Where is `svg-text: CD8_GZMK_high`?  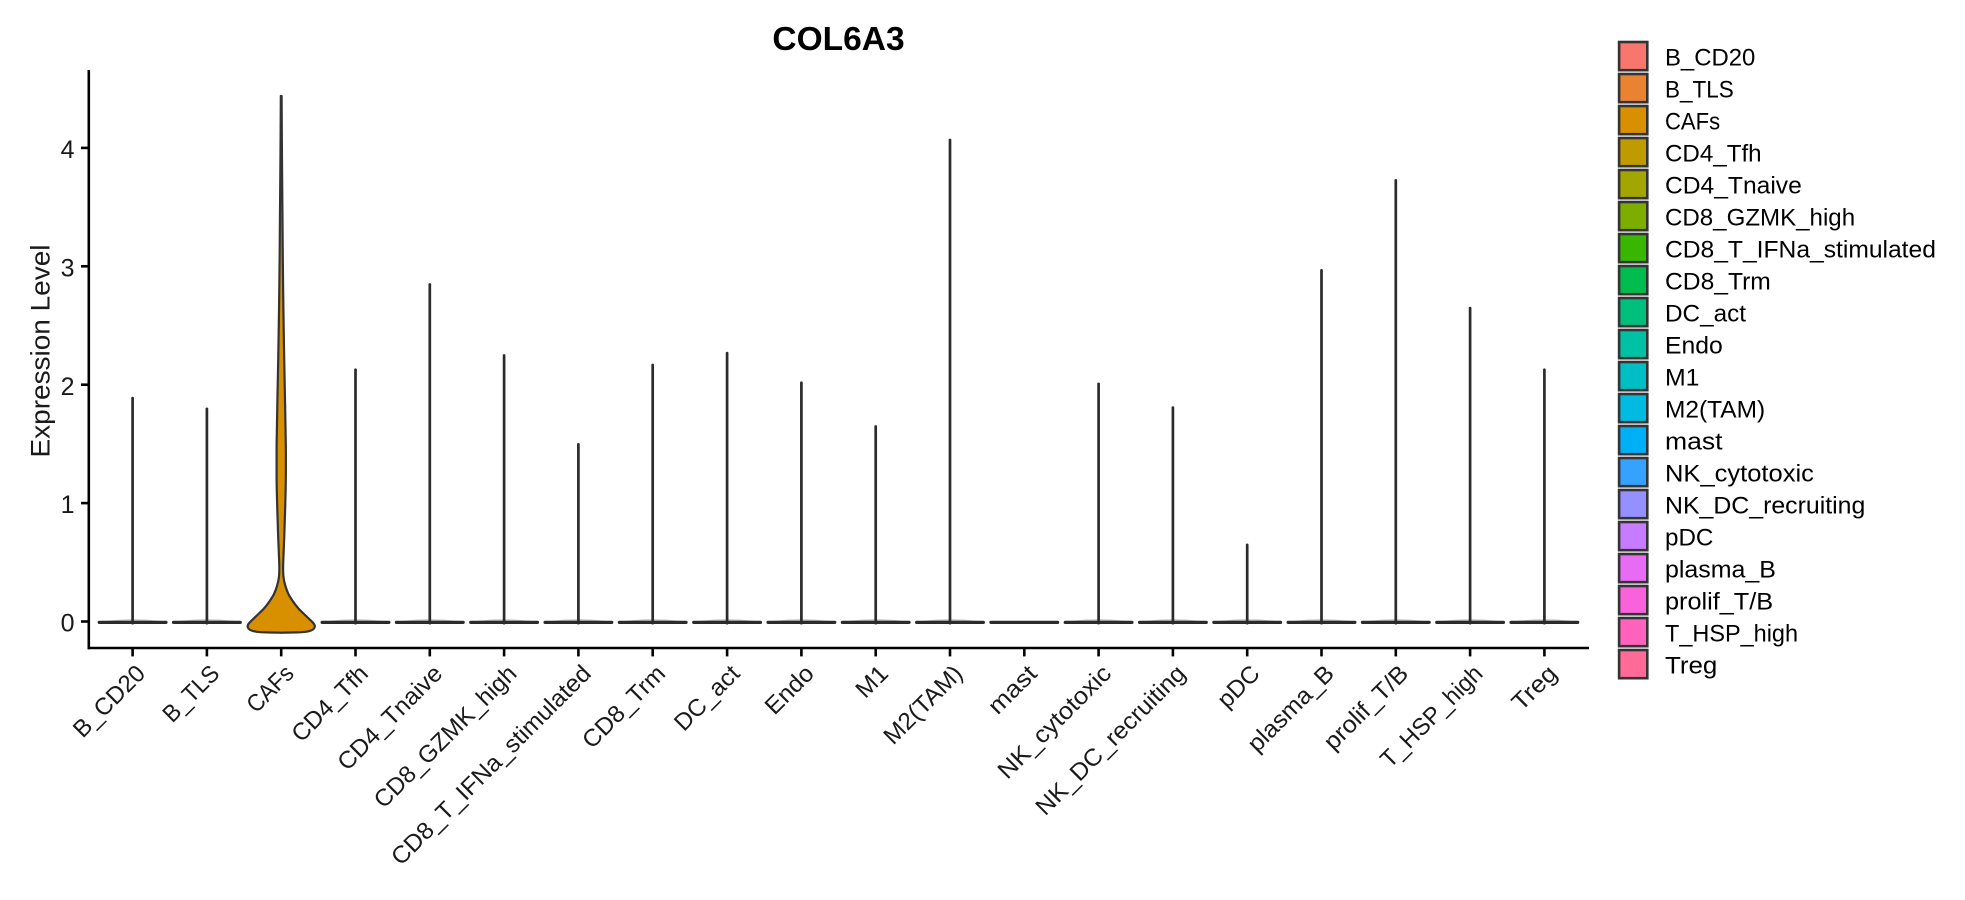 svg-text: CD8_GZMK_high is located at coordinates (1760, 218).